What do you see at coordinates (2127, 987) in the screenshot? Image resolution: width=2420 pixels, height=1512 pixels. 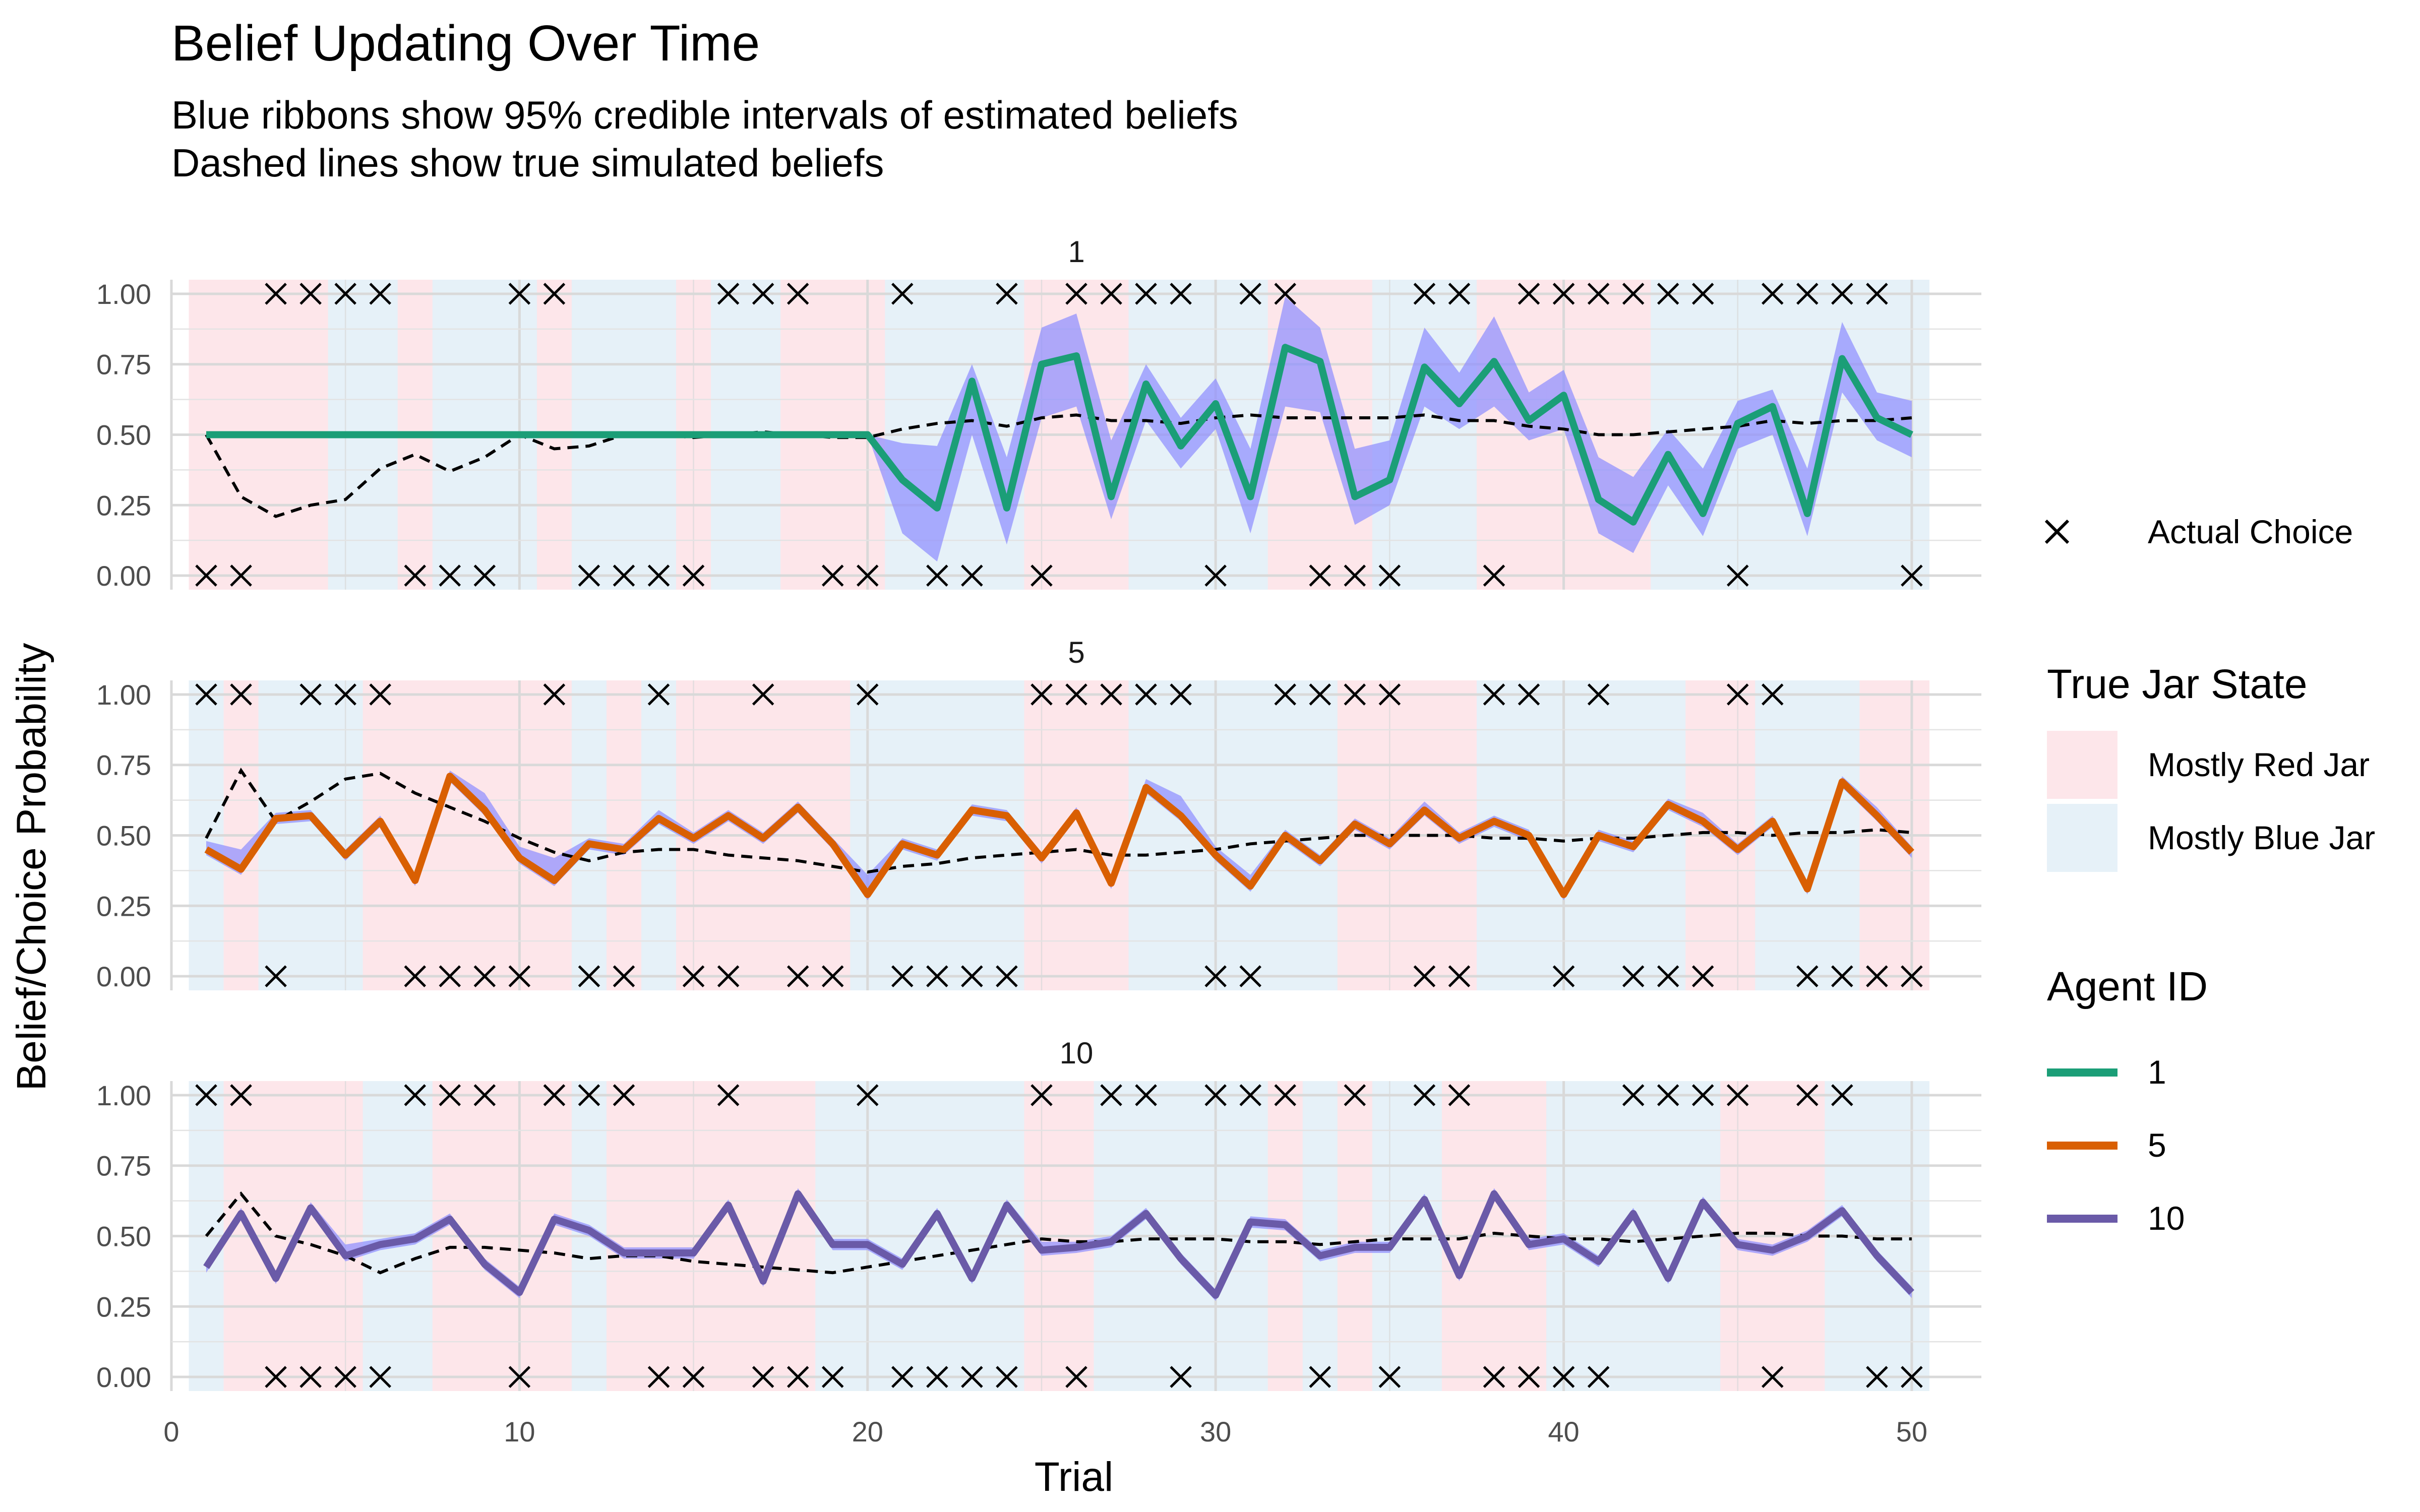 I see `legend-agent-title: Agent ID` at bounding box center [2127, 987].